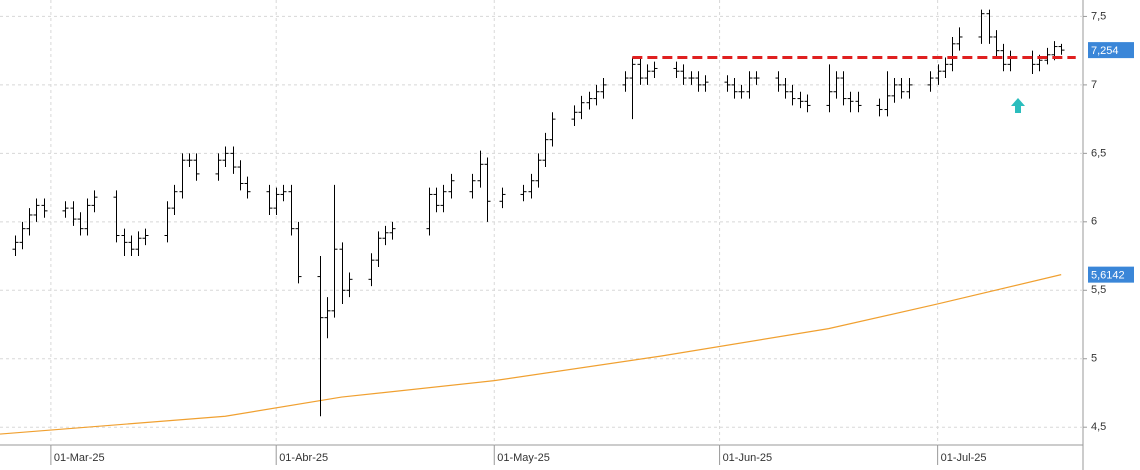 The width and height of the screenshot is (1140, 470). Describe the element at coordinates (1098, 16) in the screenshot. I see `y-tick-label: 7,5` at that location.